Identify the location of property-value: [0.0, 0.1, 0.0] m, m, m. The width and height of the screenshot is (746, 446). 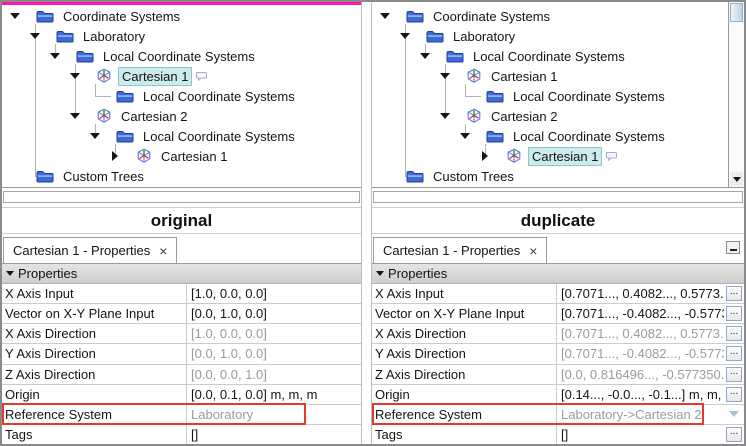
(254, 394).